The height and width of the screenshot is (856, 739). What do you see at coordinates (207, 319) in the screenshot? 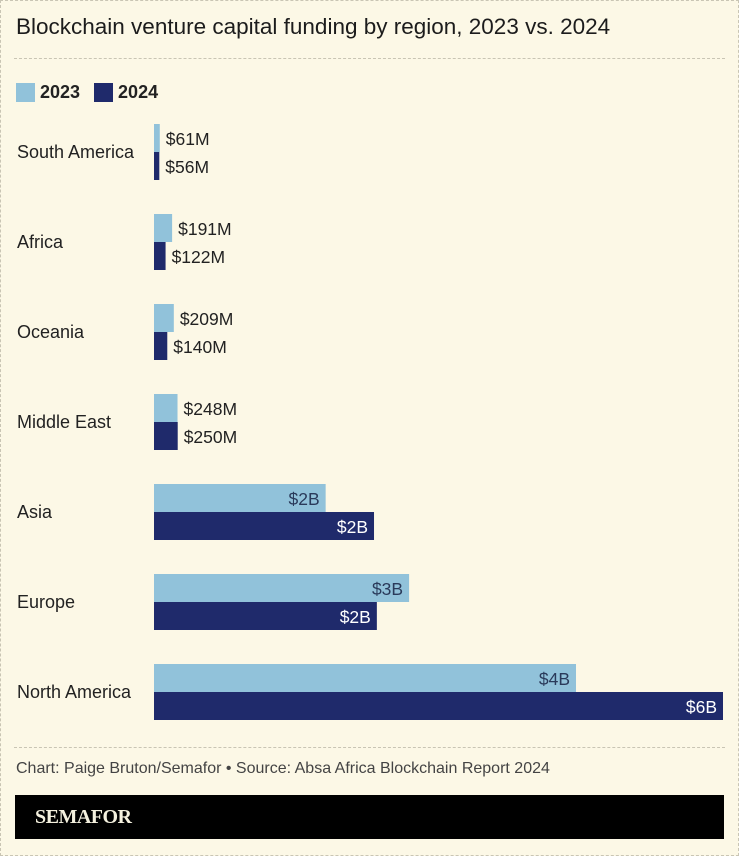
I see `data-label: $209M` at bounding box center [207, 319].